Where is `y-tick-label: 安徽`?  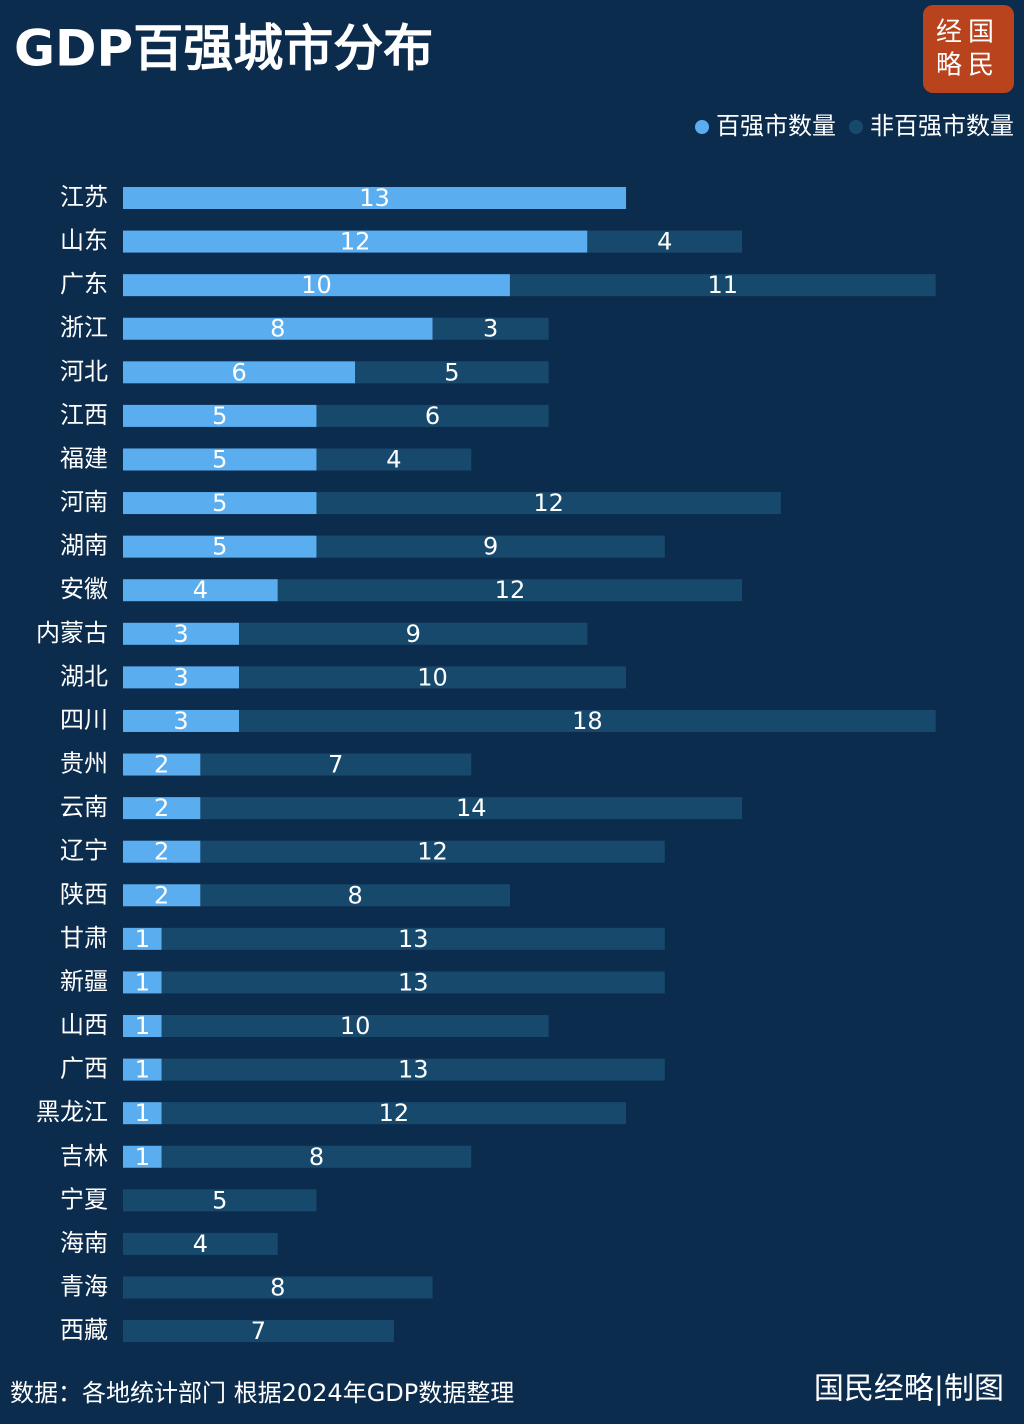
y-tick-label: 安徽 is located at coordinates (84, 589).